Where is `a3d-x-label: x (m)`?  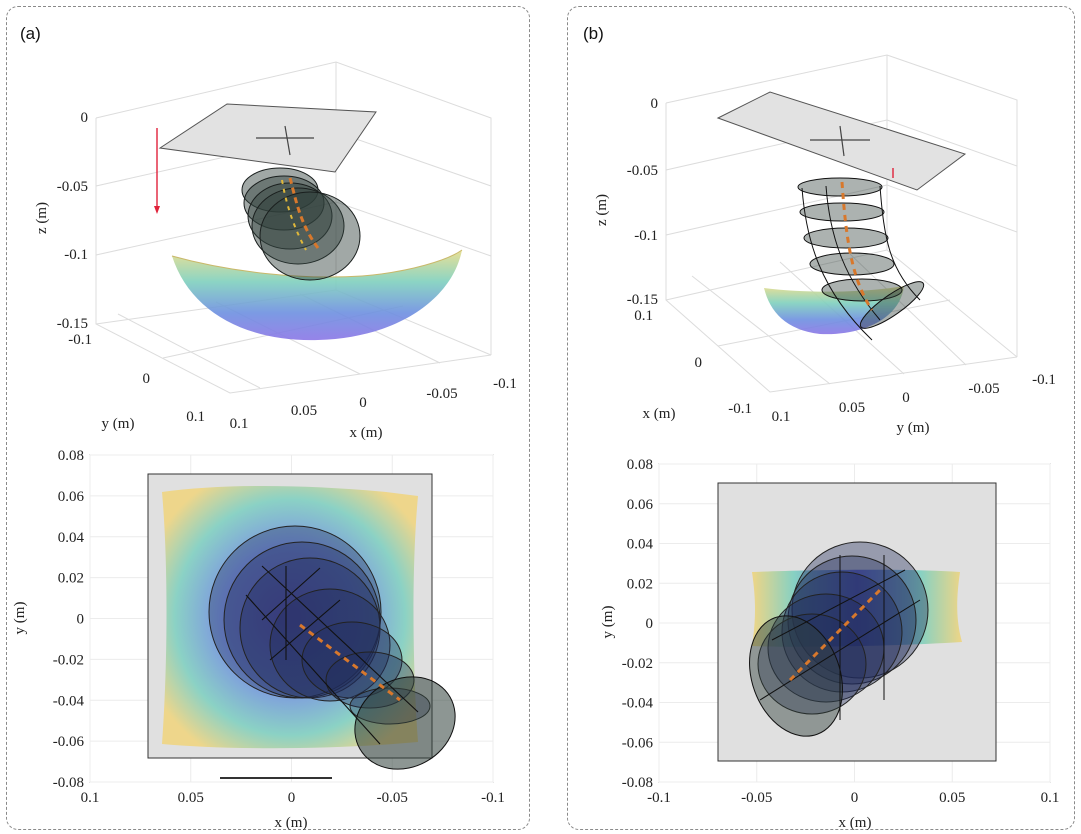
a3d-x-label: x (m) is located at coordinates (366, 433).